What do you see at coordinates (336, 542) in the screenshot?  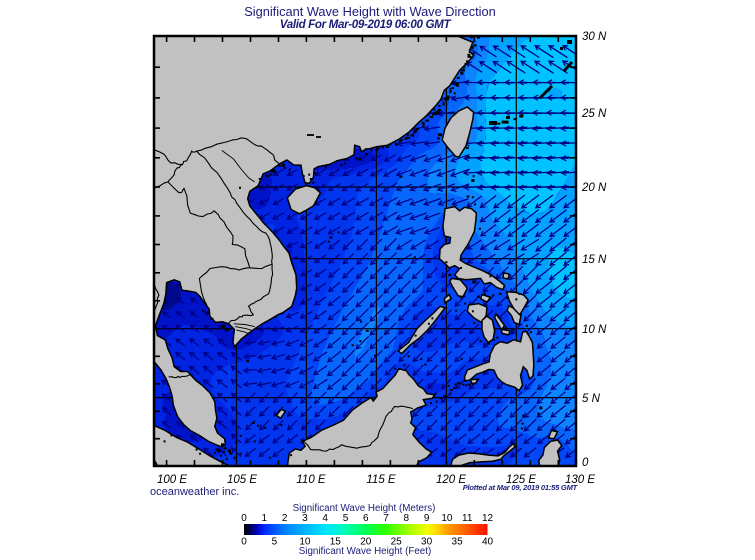 I see `svg-text: 15` at bounding box center [336, 542].